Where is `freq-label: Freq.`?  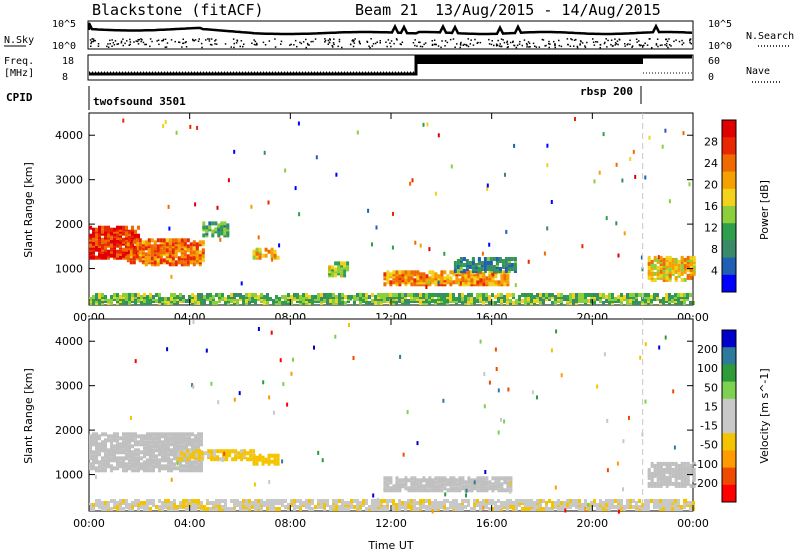 freq-label: Freq. is located at coordinates (19, 61).